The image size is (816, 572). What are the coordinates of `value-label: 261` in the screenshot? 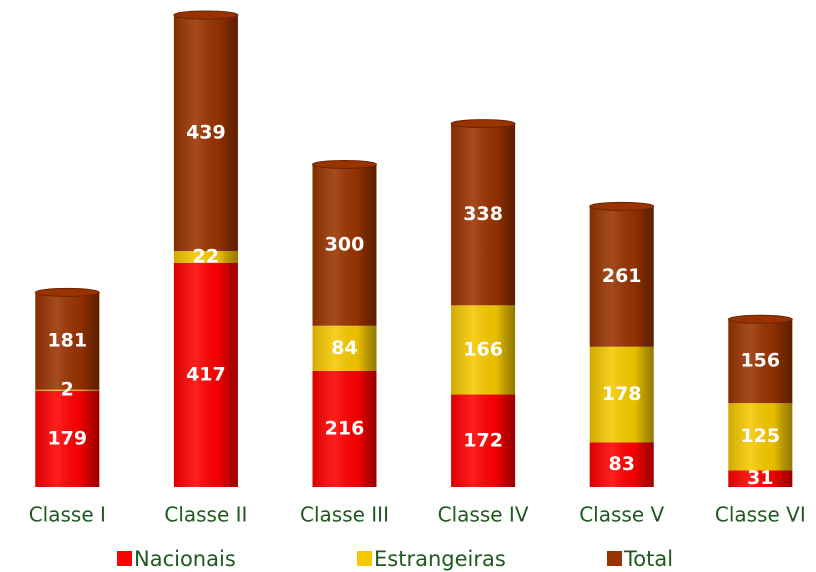 It's located at (622, 276).